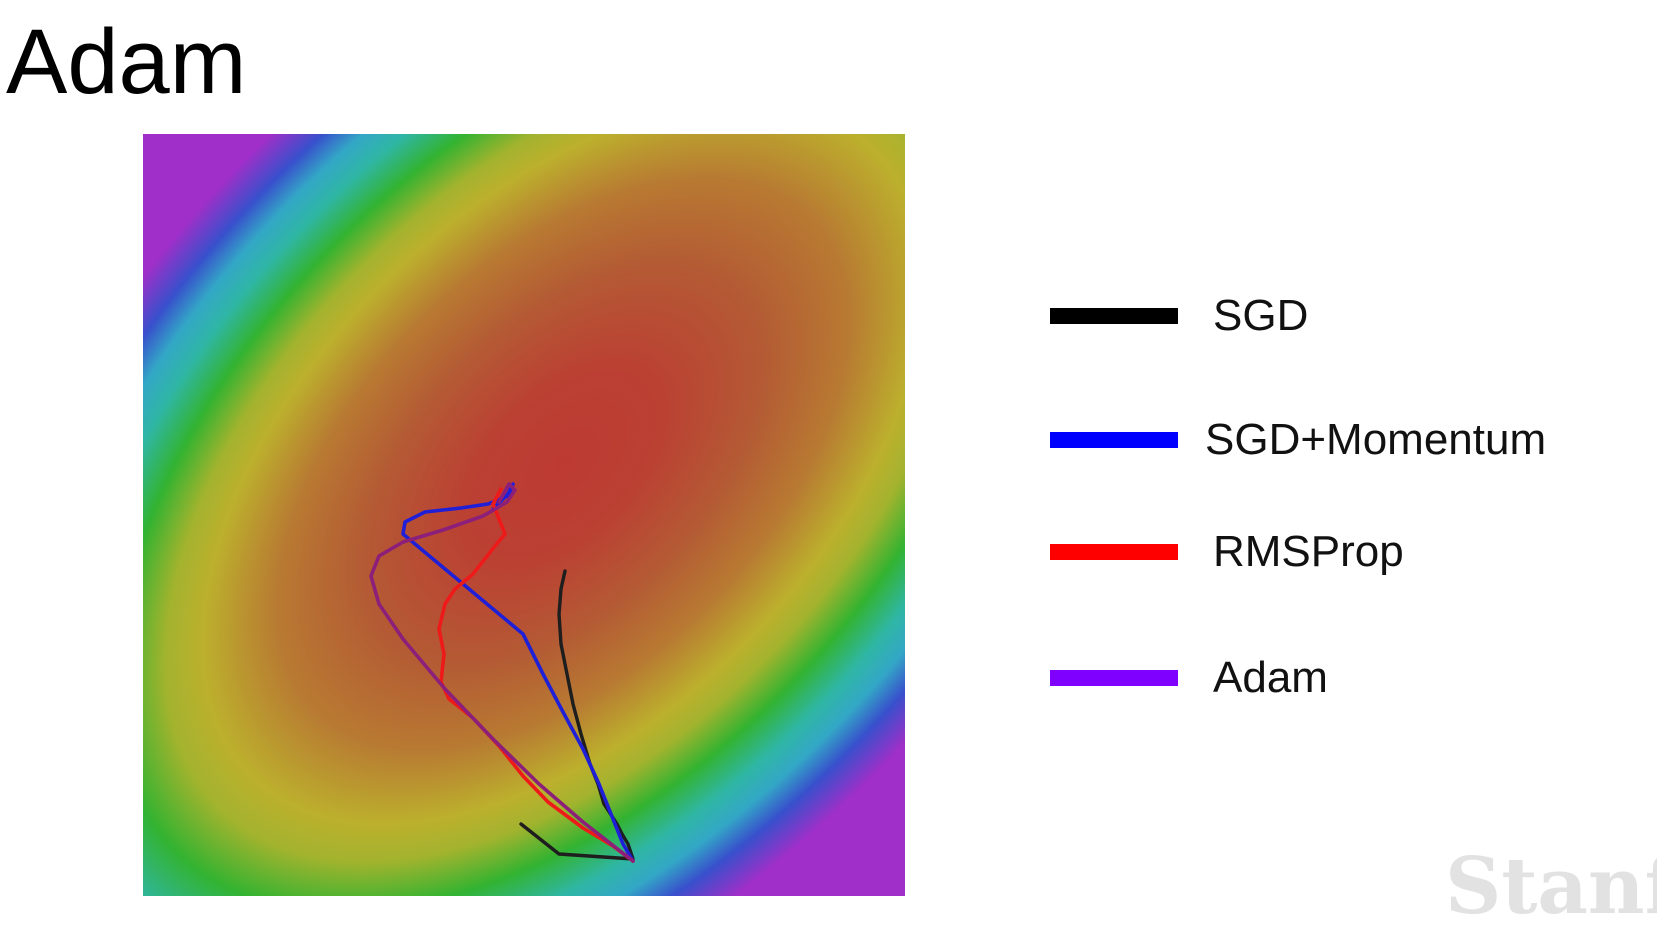  I want to click on legend-swatch-sgd-momentum, so click(1114, 440).